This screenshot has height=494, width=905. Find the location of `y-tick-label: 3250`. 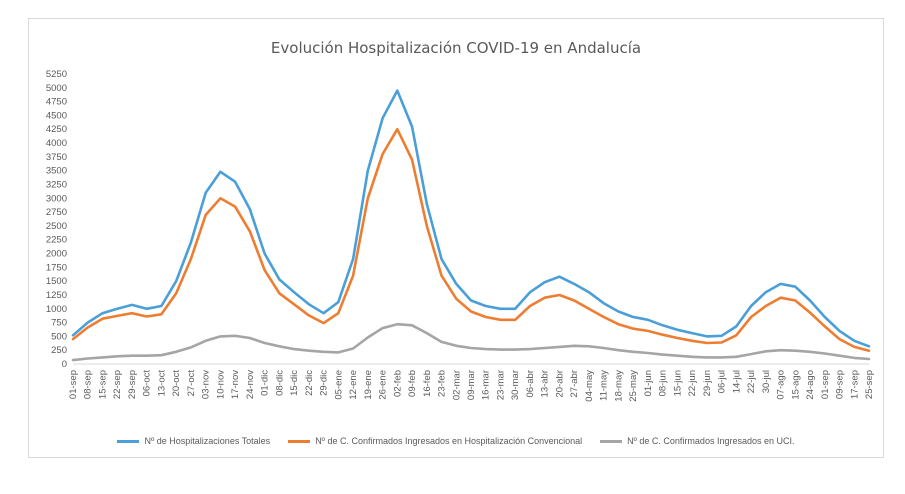

y-tick-label: 3250 is located at coordinates (56, 184).